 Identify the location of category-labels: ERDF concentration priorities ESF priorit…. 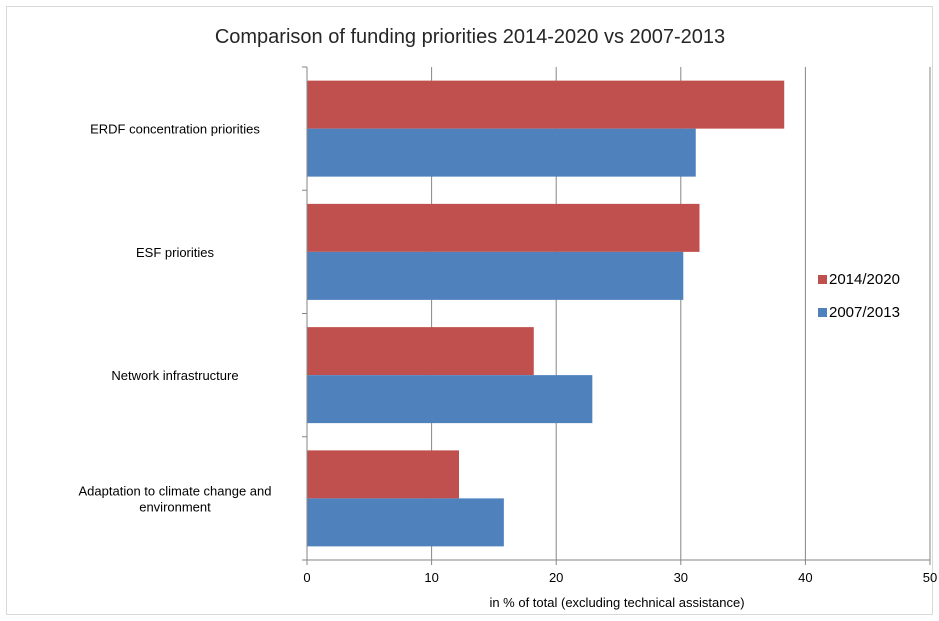
(175, 318).